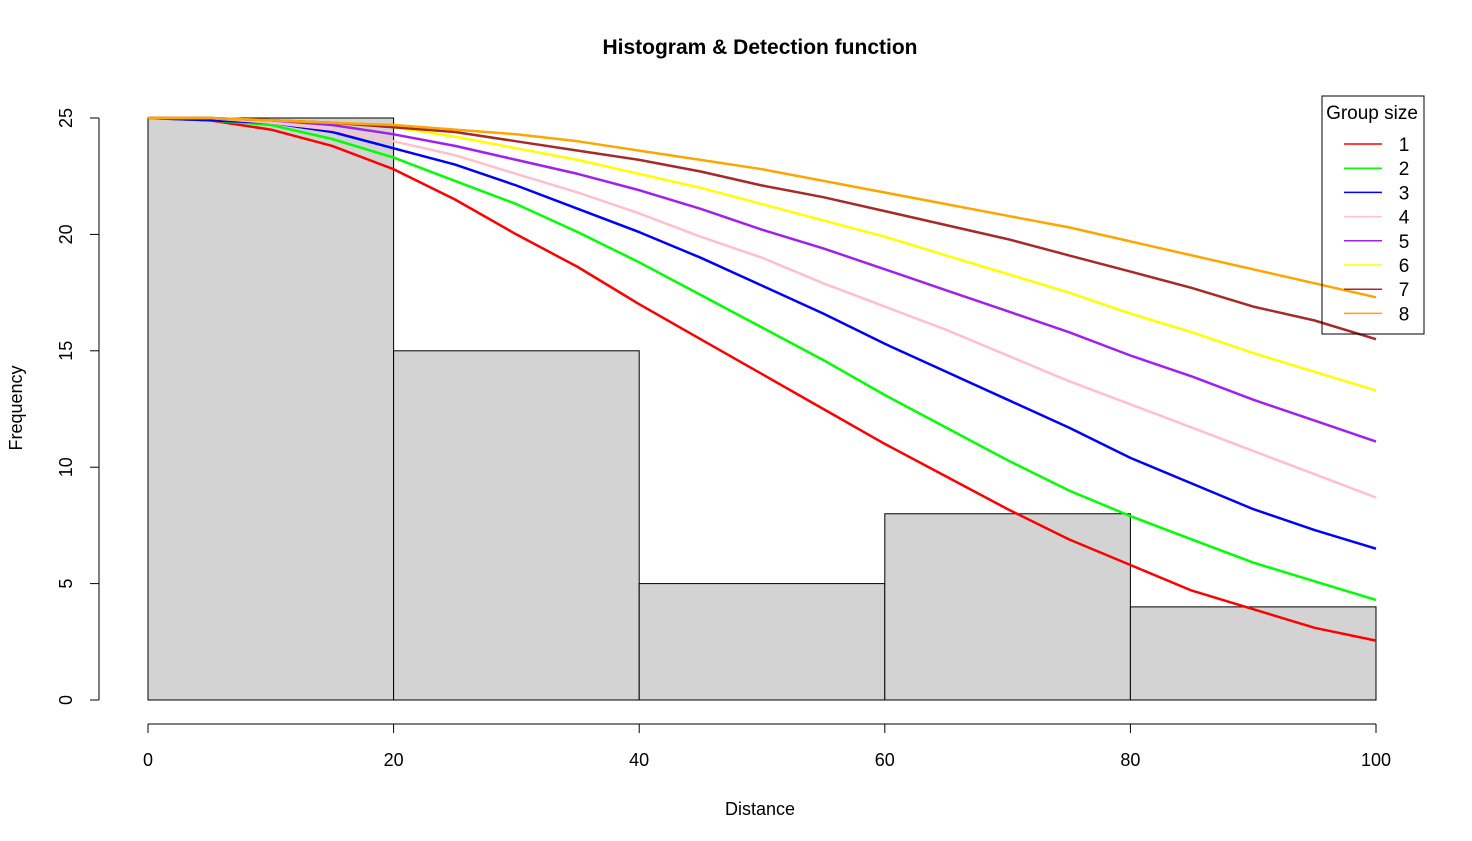 This screenshot has width=1472, height=841. I want to click on legend-label: 5, so click(1404, 242).